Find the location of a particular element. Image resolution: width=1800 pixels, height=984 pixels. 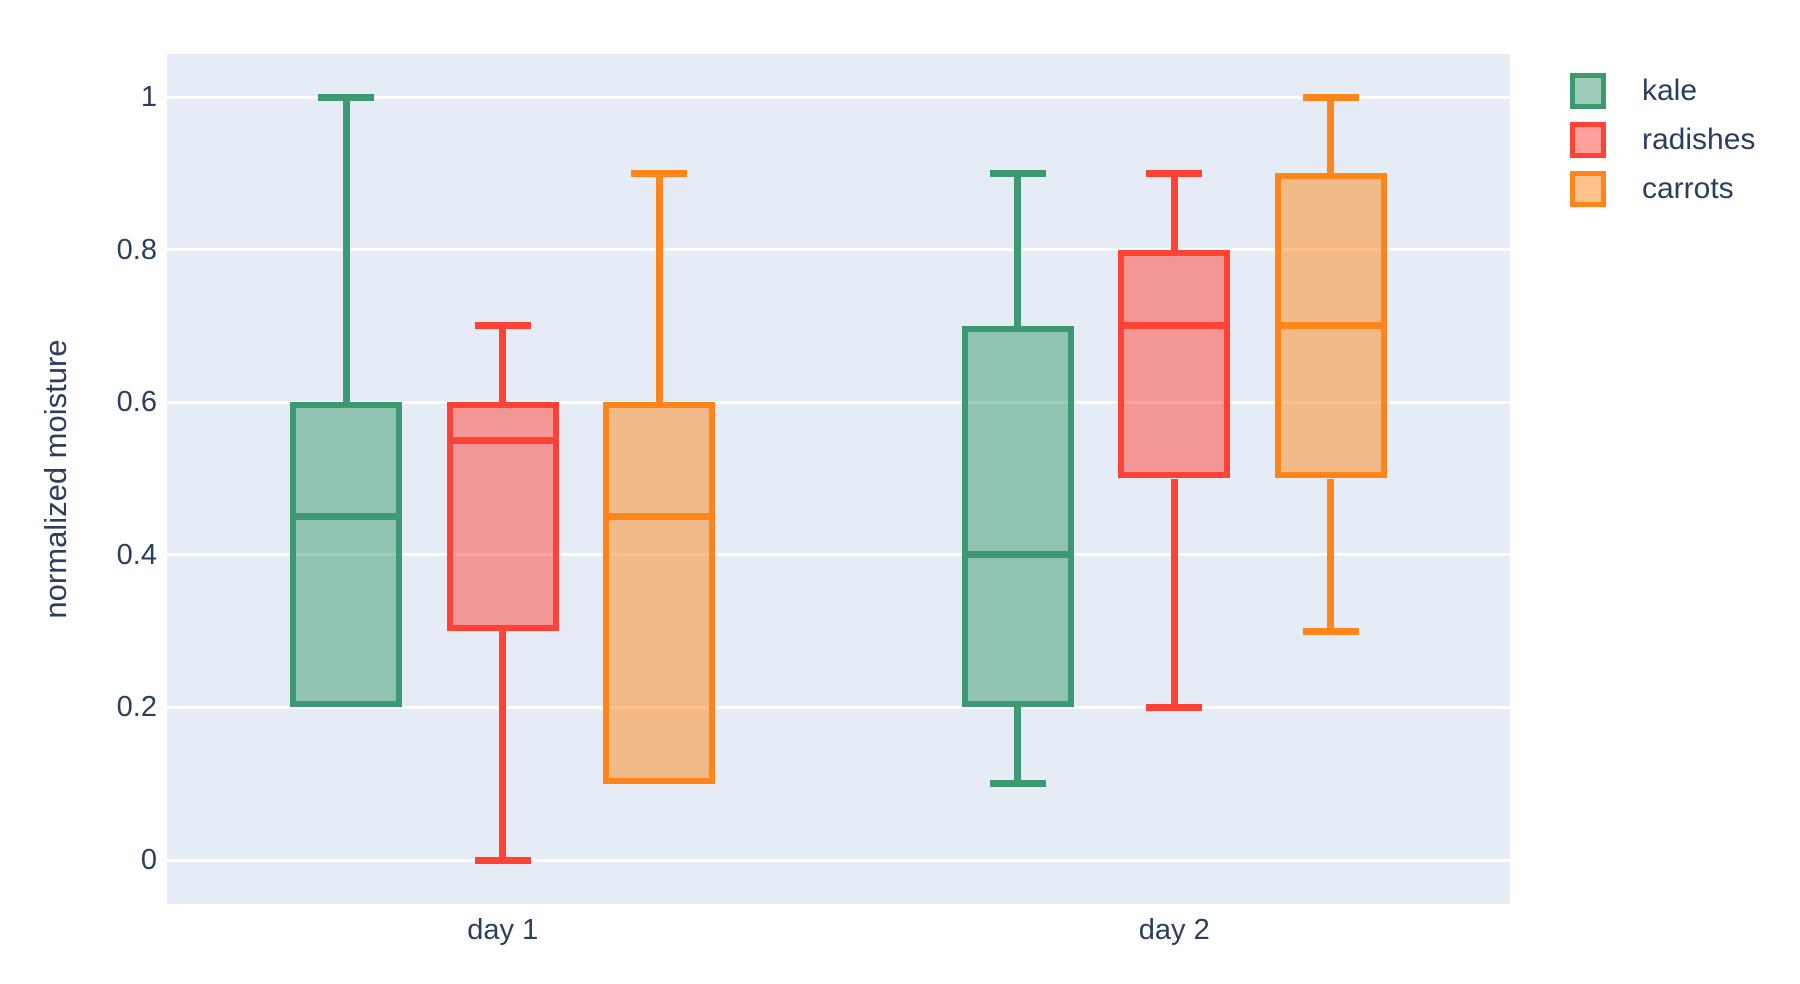

legend-item-kale: kale is located at coordinates (1662, 91).